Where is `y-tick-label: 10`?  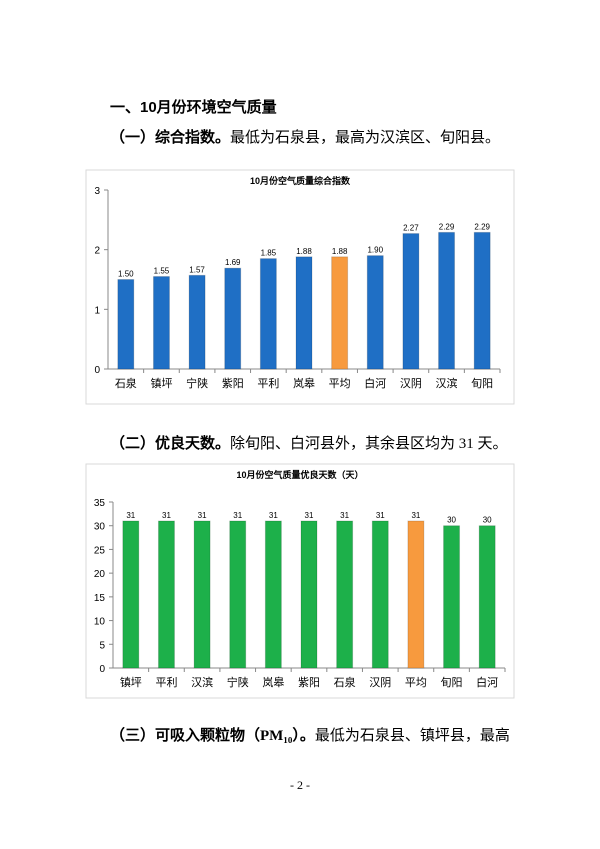
y-tick-label: 10 is located at coordinates (100, 622).